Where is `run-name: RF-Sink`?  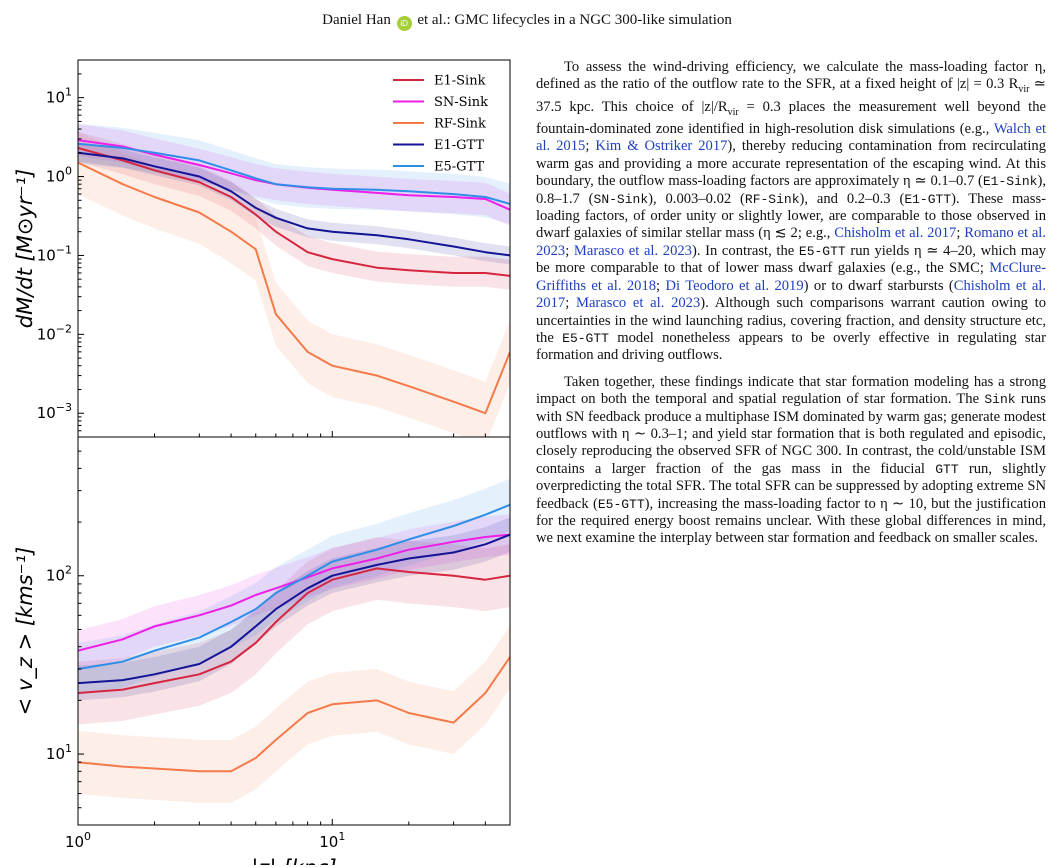 run-name: RF-Sink is located at coordinates (772, 199).